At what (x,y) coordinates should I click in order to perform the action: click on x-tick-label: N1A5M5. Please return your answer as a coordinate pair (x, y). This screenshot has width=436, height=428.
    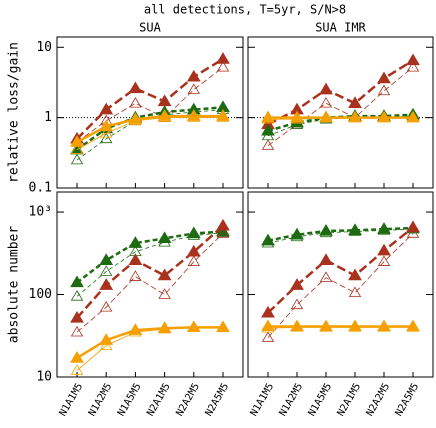
    Looking at the image, I should click on (130, 400).